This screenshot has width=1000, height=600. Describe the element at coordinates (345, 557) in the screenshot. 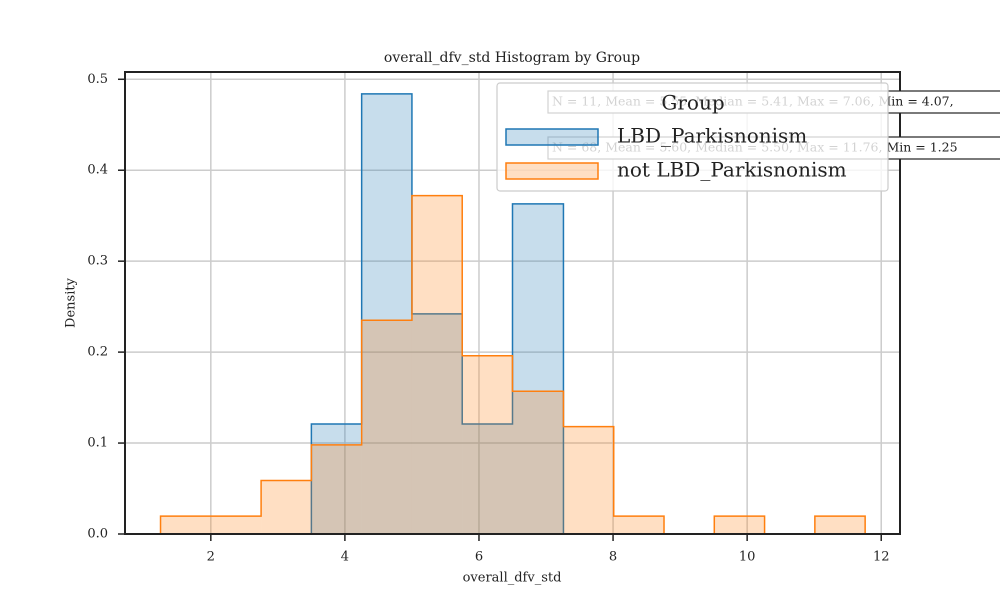

I see `x-tick-label: 4` at that location.